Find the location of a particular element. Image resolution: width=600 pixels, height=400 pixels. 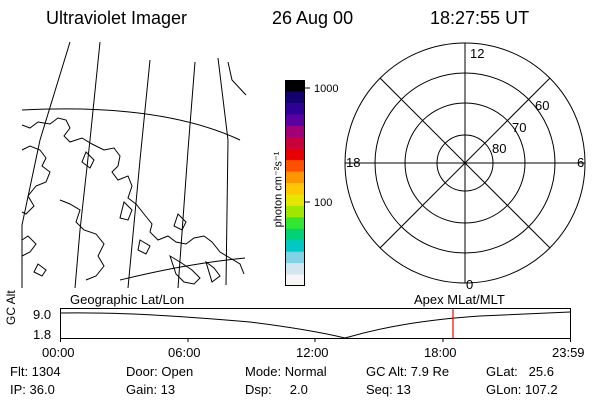

status-dsp: Dsp: 2.0 is located at coordinates (276, 389).